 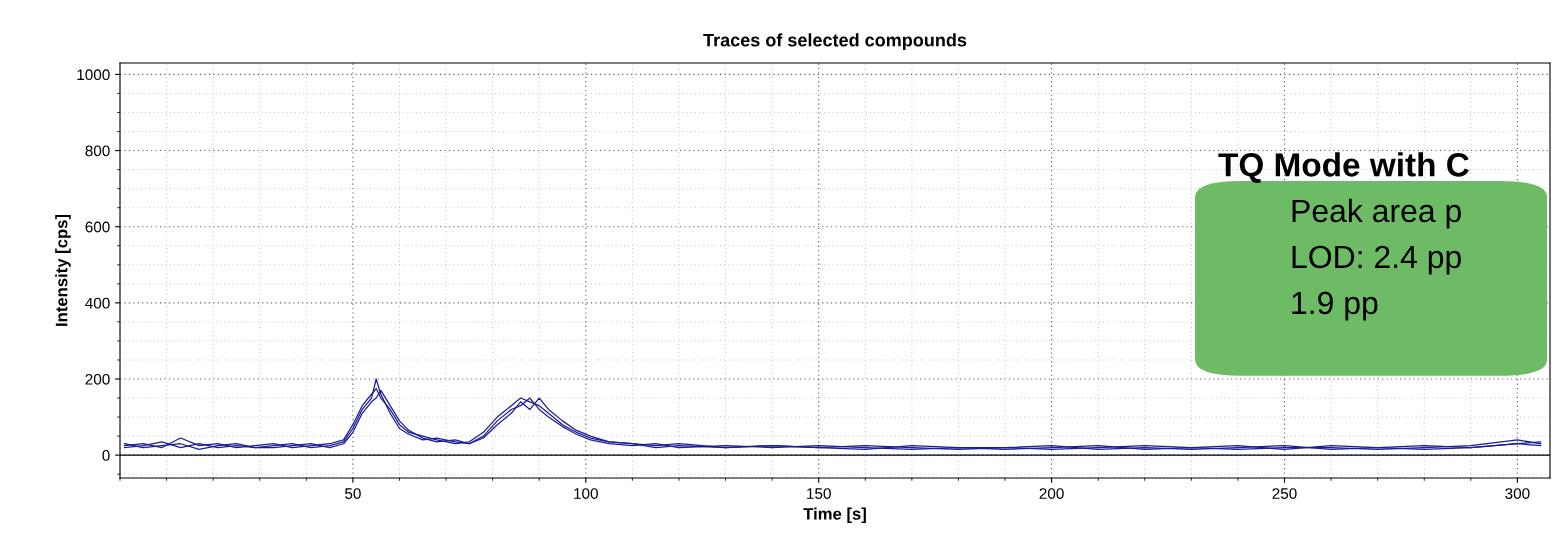 I want to click on annotation: TQ Mode with C, so click(x=1343, y=167).